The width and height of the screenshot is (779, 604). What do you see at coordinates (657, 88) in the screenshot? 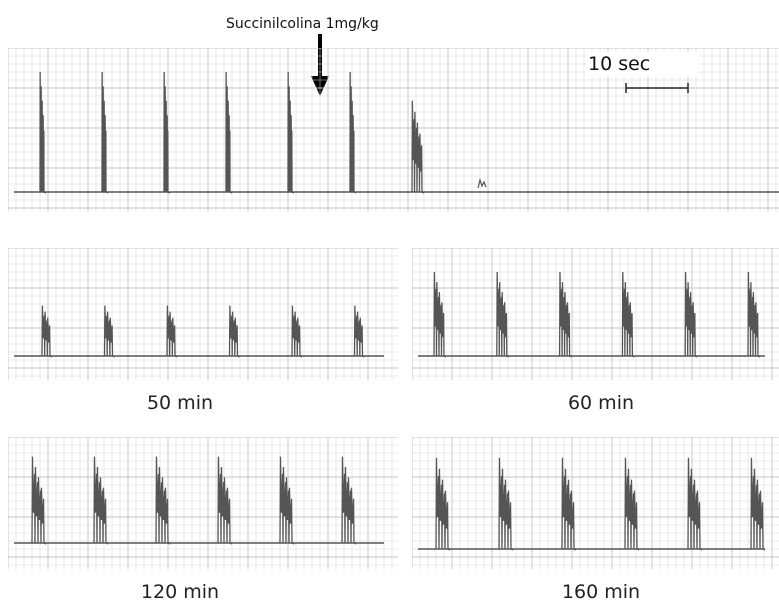
I see `scale-bar` at bounding box center [657, 88].